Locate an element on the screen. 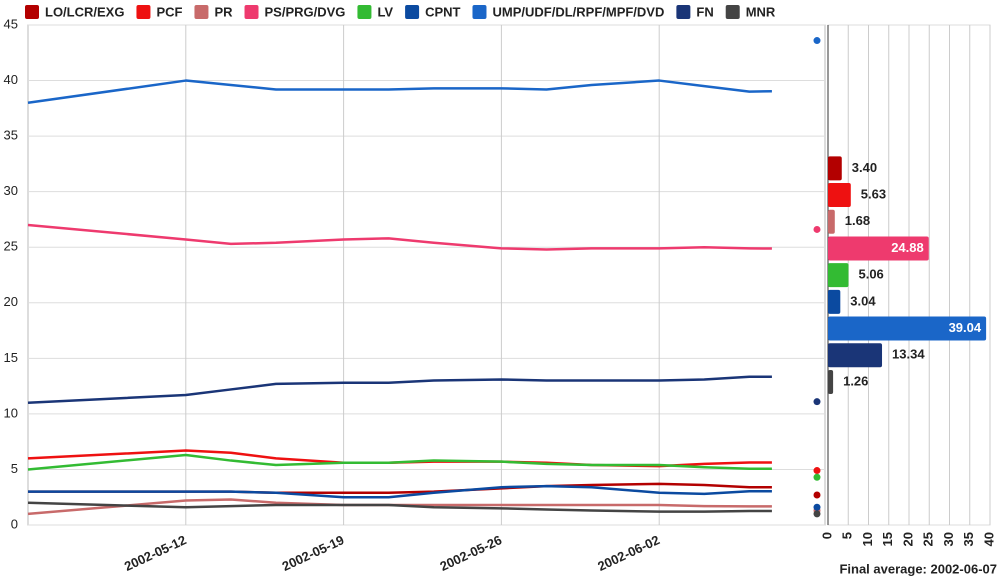 The height and width of the screenshot is (581, 1000). x-tick-label: 30 is located at coordinates (948, 539).